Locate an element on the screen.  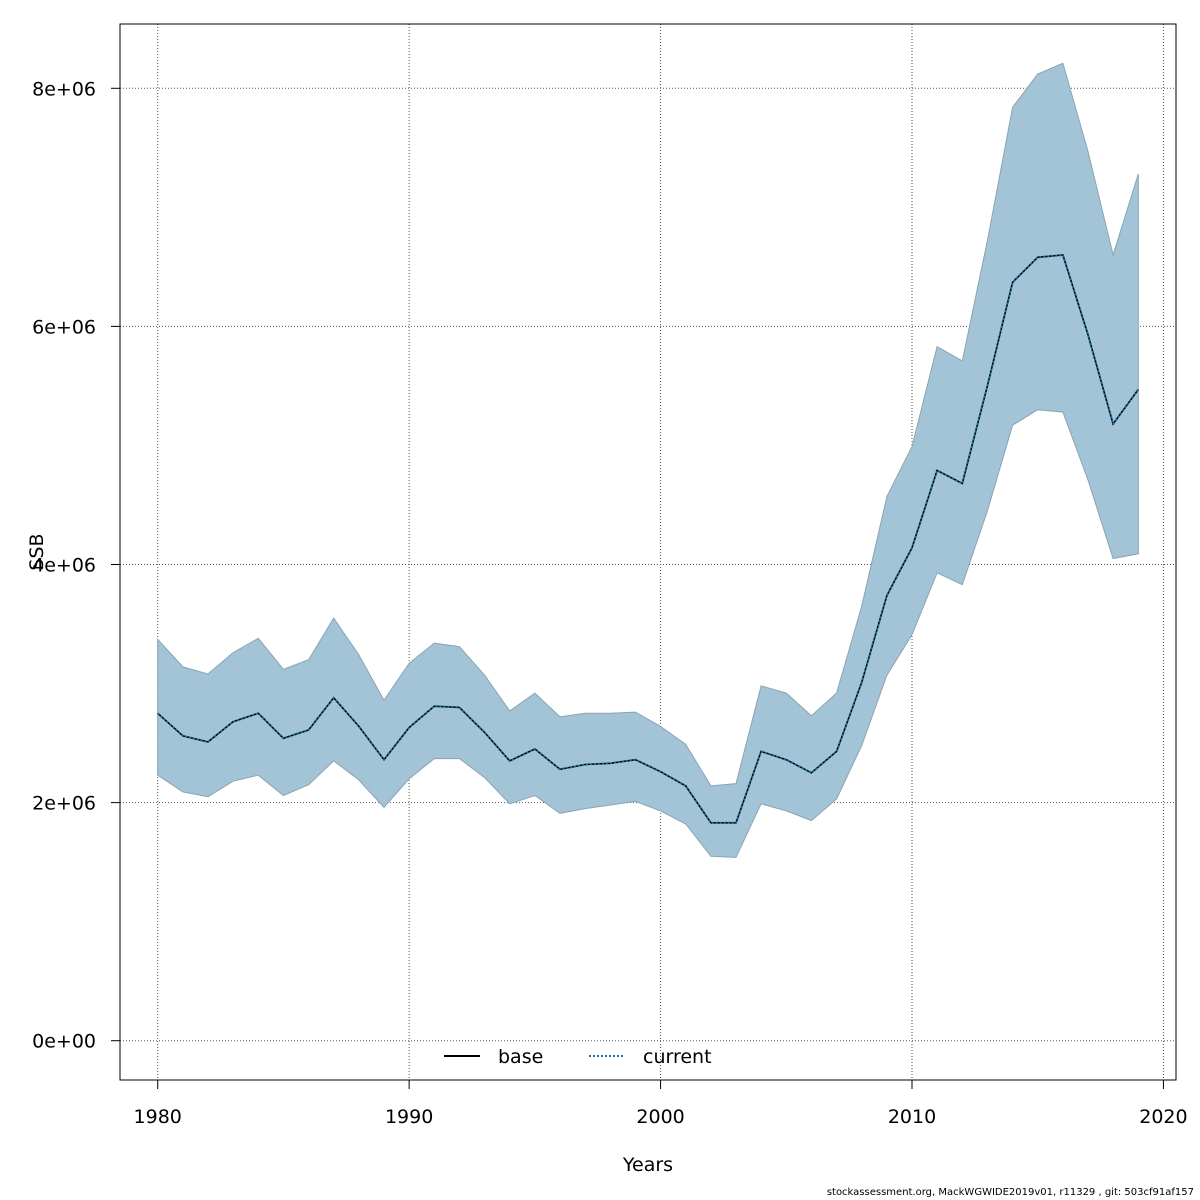
y-tick-label: 6e+06 is located at coordinates (64, 327).